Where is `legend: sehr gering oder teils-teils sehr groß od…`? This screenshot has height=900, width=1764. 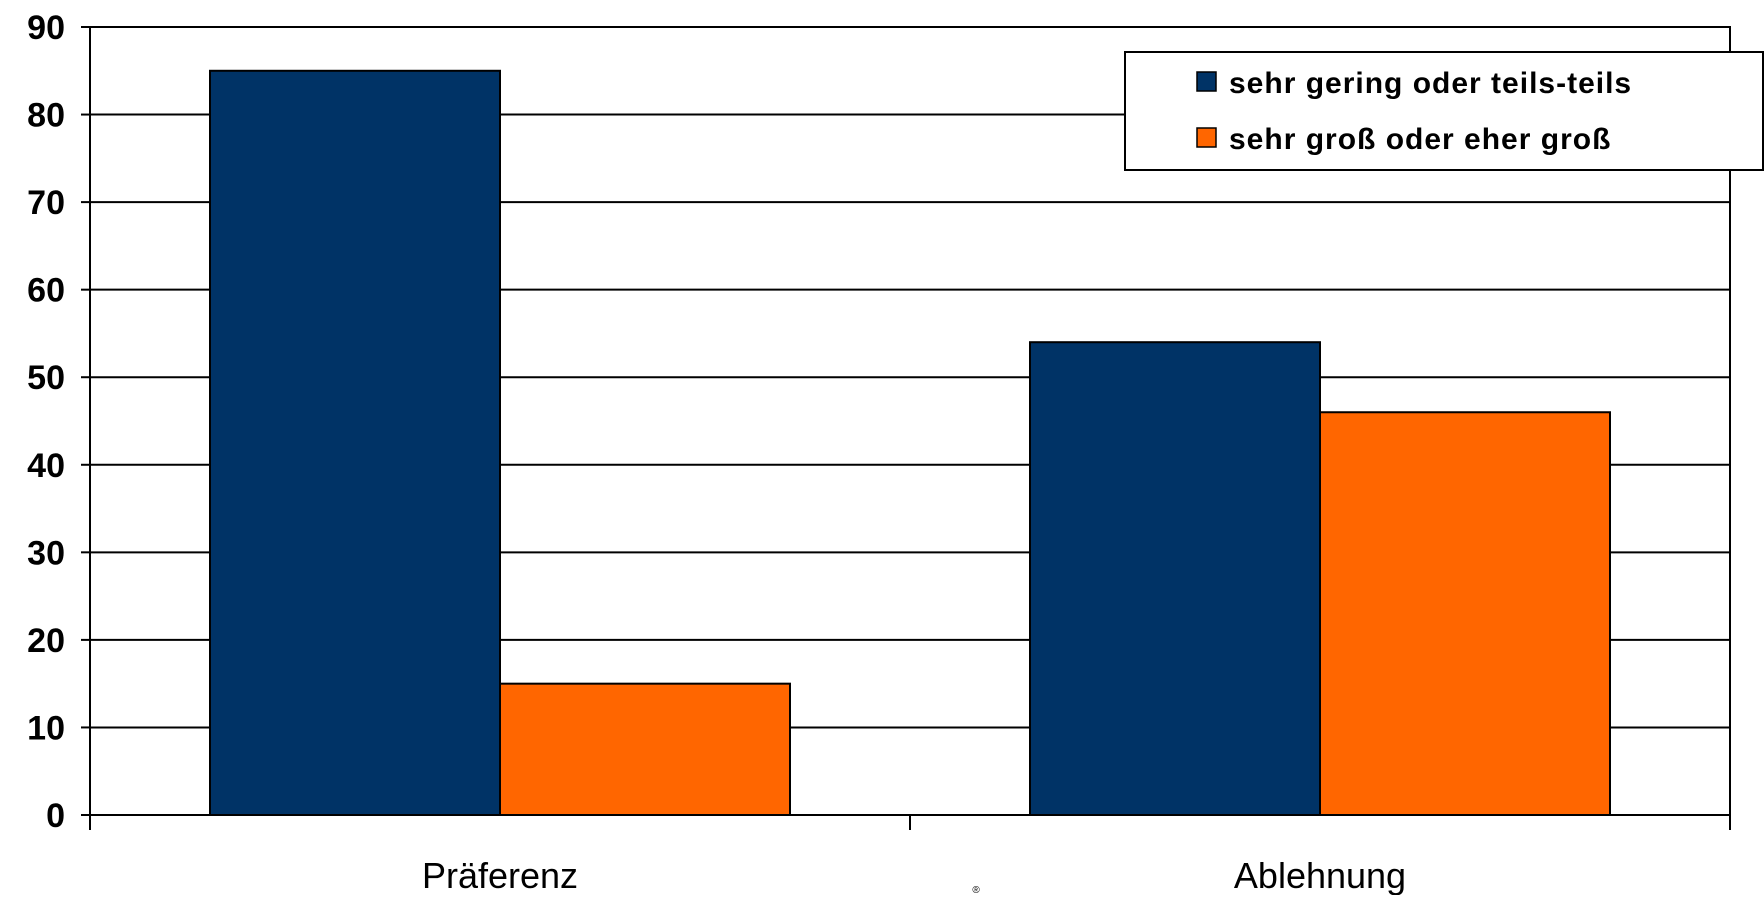
legend: sehr gering oder teils-teils sehr groß od… is located at coordinates (1444, 111).